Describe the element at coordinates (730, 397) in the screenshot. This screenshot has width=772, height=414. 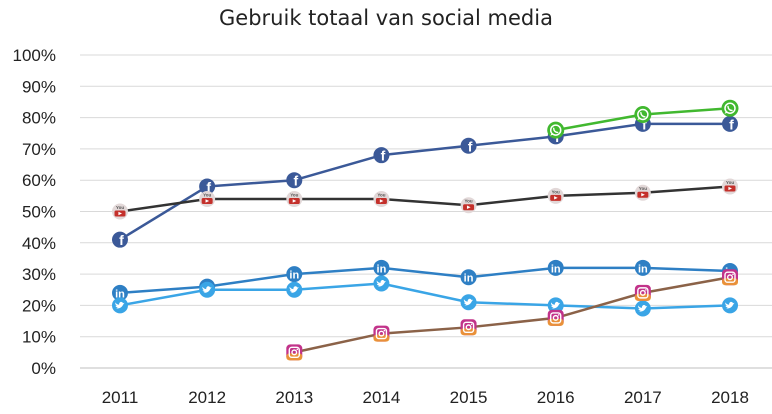
I see `x-tick-label: 2018` at that location.